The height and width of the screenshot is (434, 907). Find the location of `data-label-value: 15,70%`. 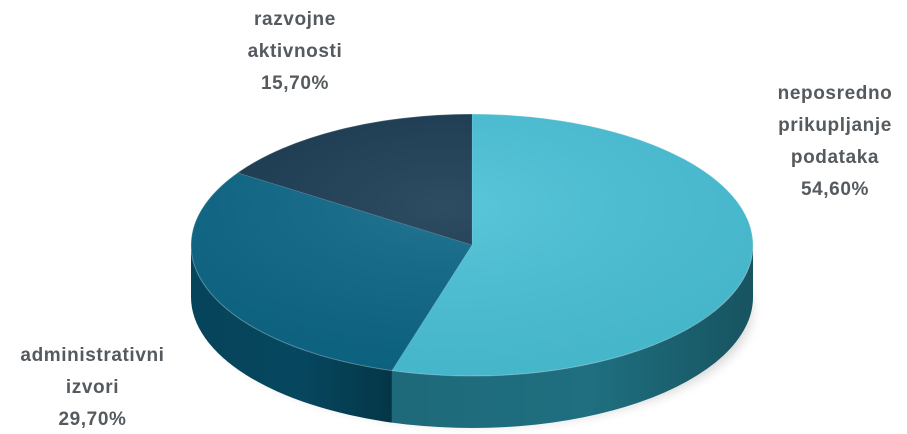

data-label-value: 15,70% is located at coordinates (295, 83).